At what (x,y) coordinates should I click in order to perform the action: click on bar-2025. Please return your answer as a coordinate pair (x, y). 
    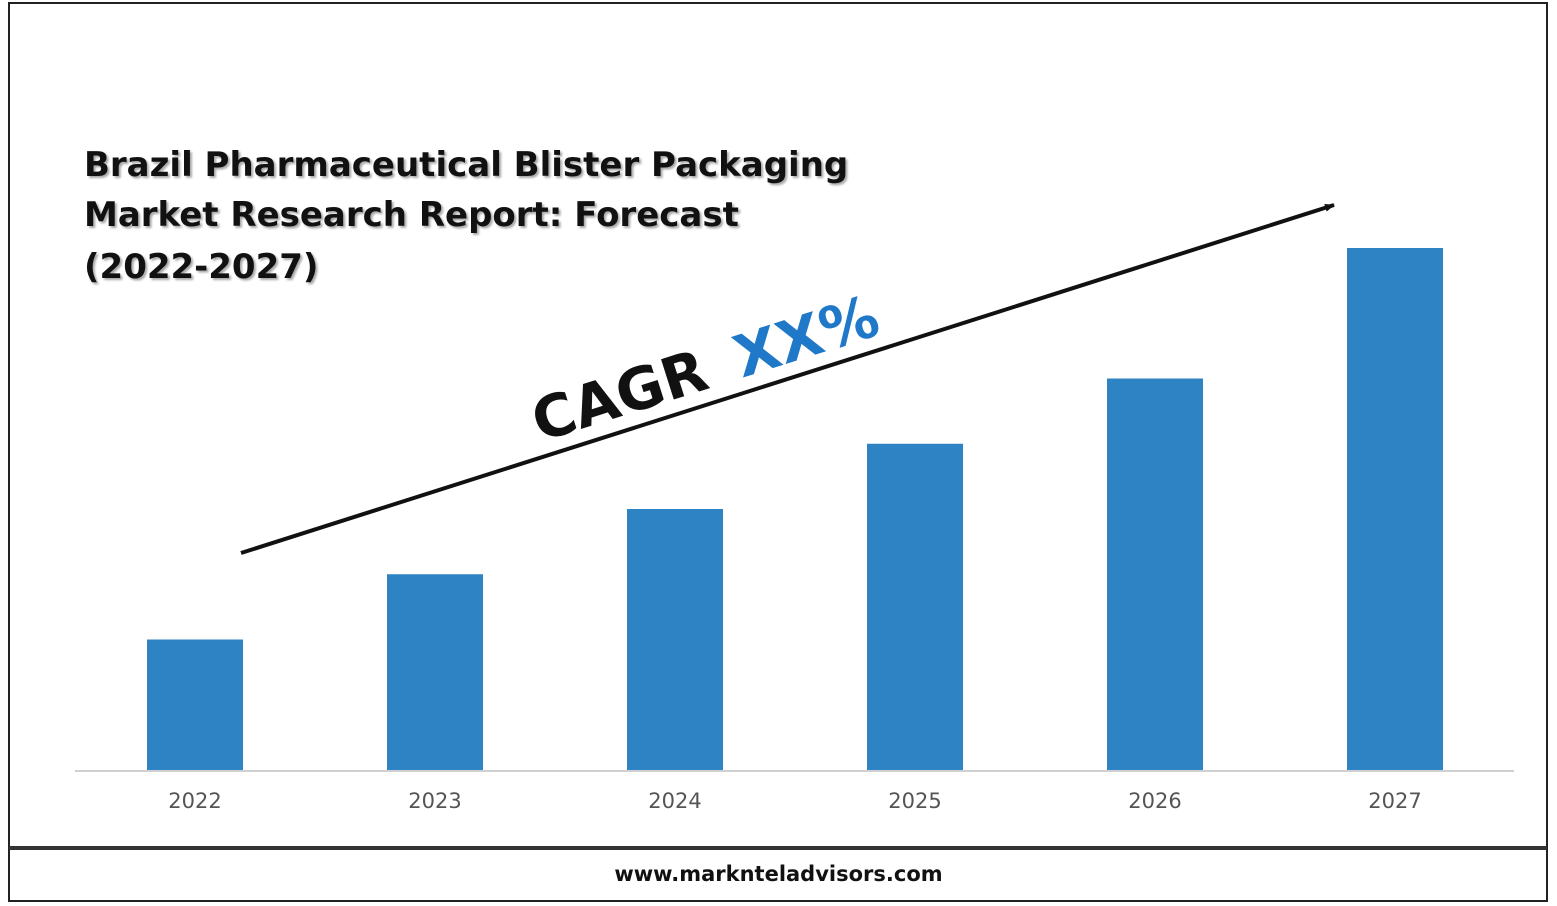
    Looking at the image, I should click on (915, 606).